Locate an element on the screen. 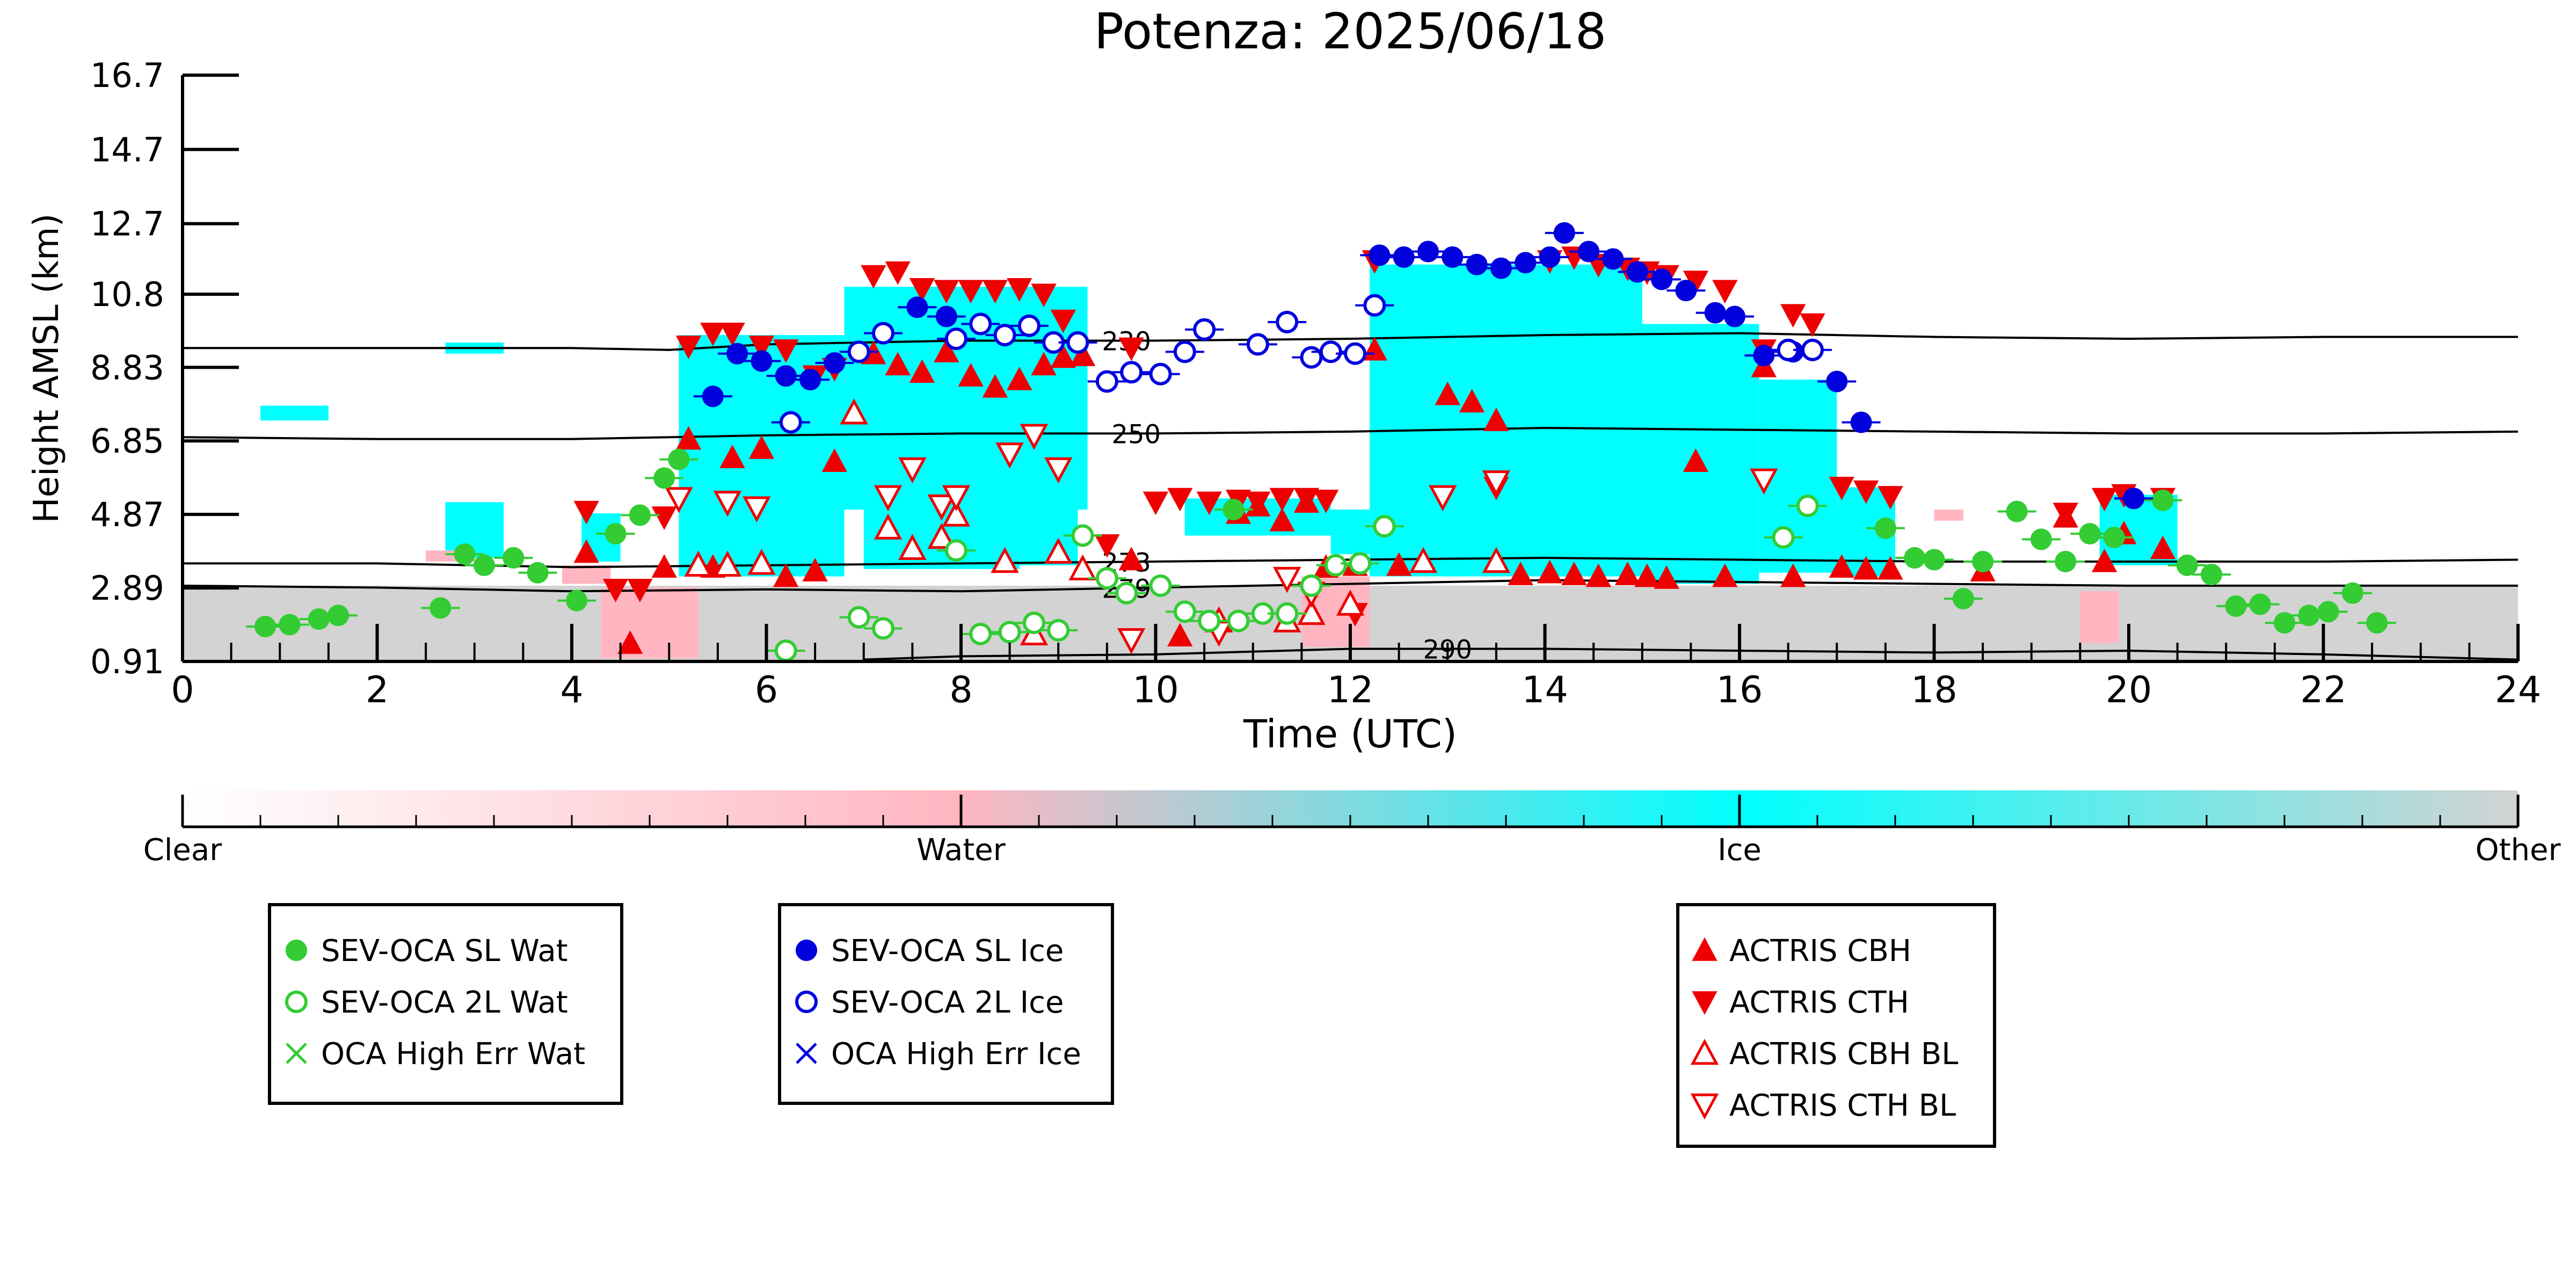 The height and width of the screenshot is (1288, 2576). y-tick-label: 14.7 is located at coordinates (127, 149).